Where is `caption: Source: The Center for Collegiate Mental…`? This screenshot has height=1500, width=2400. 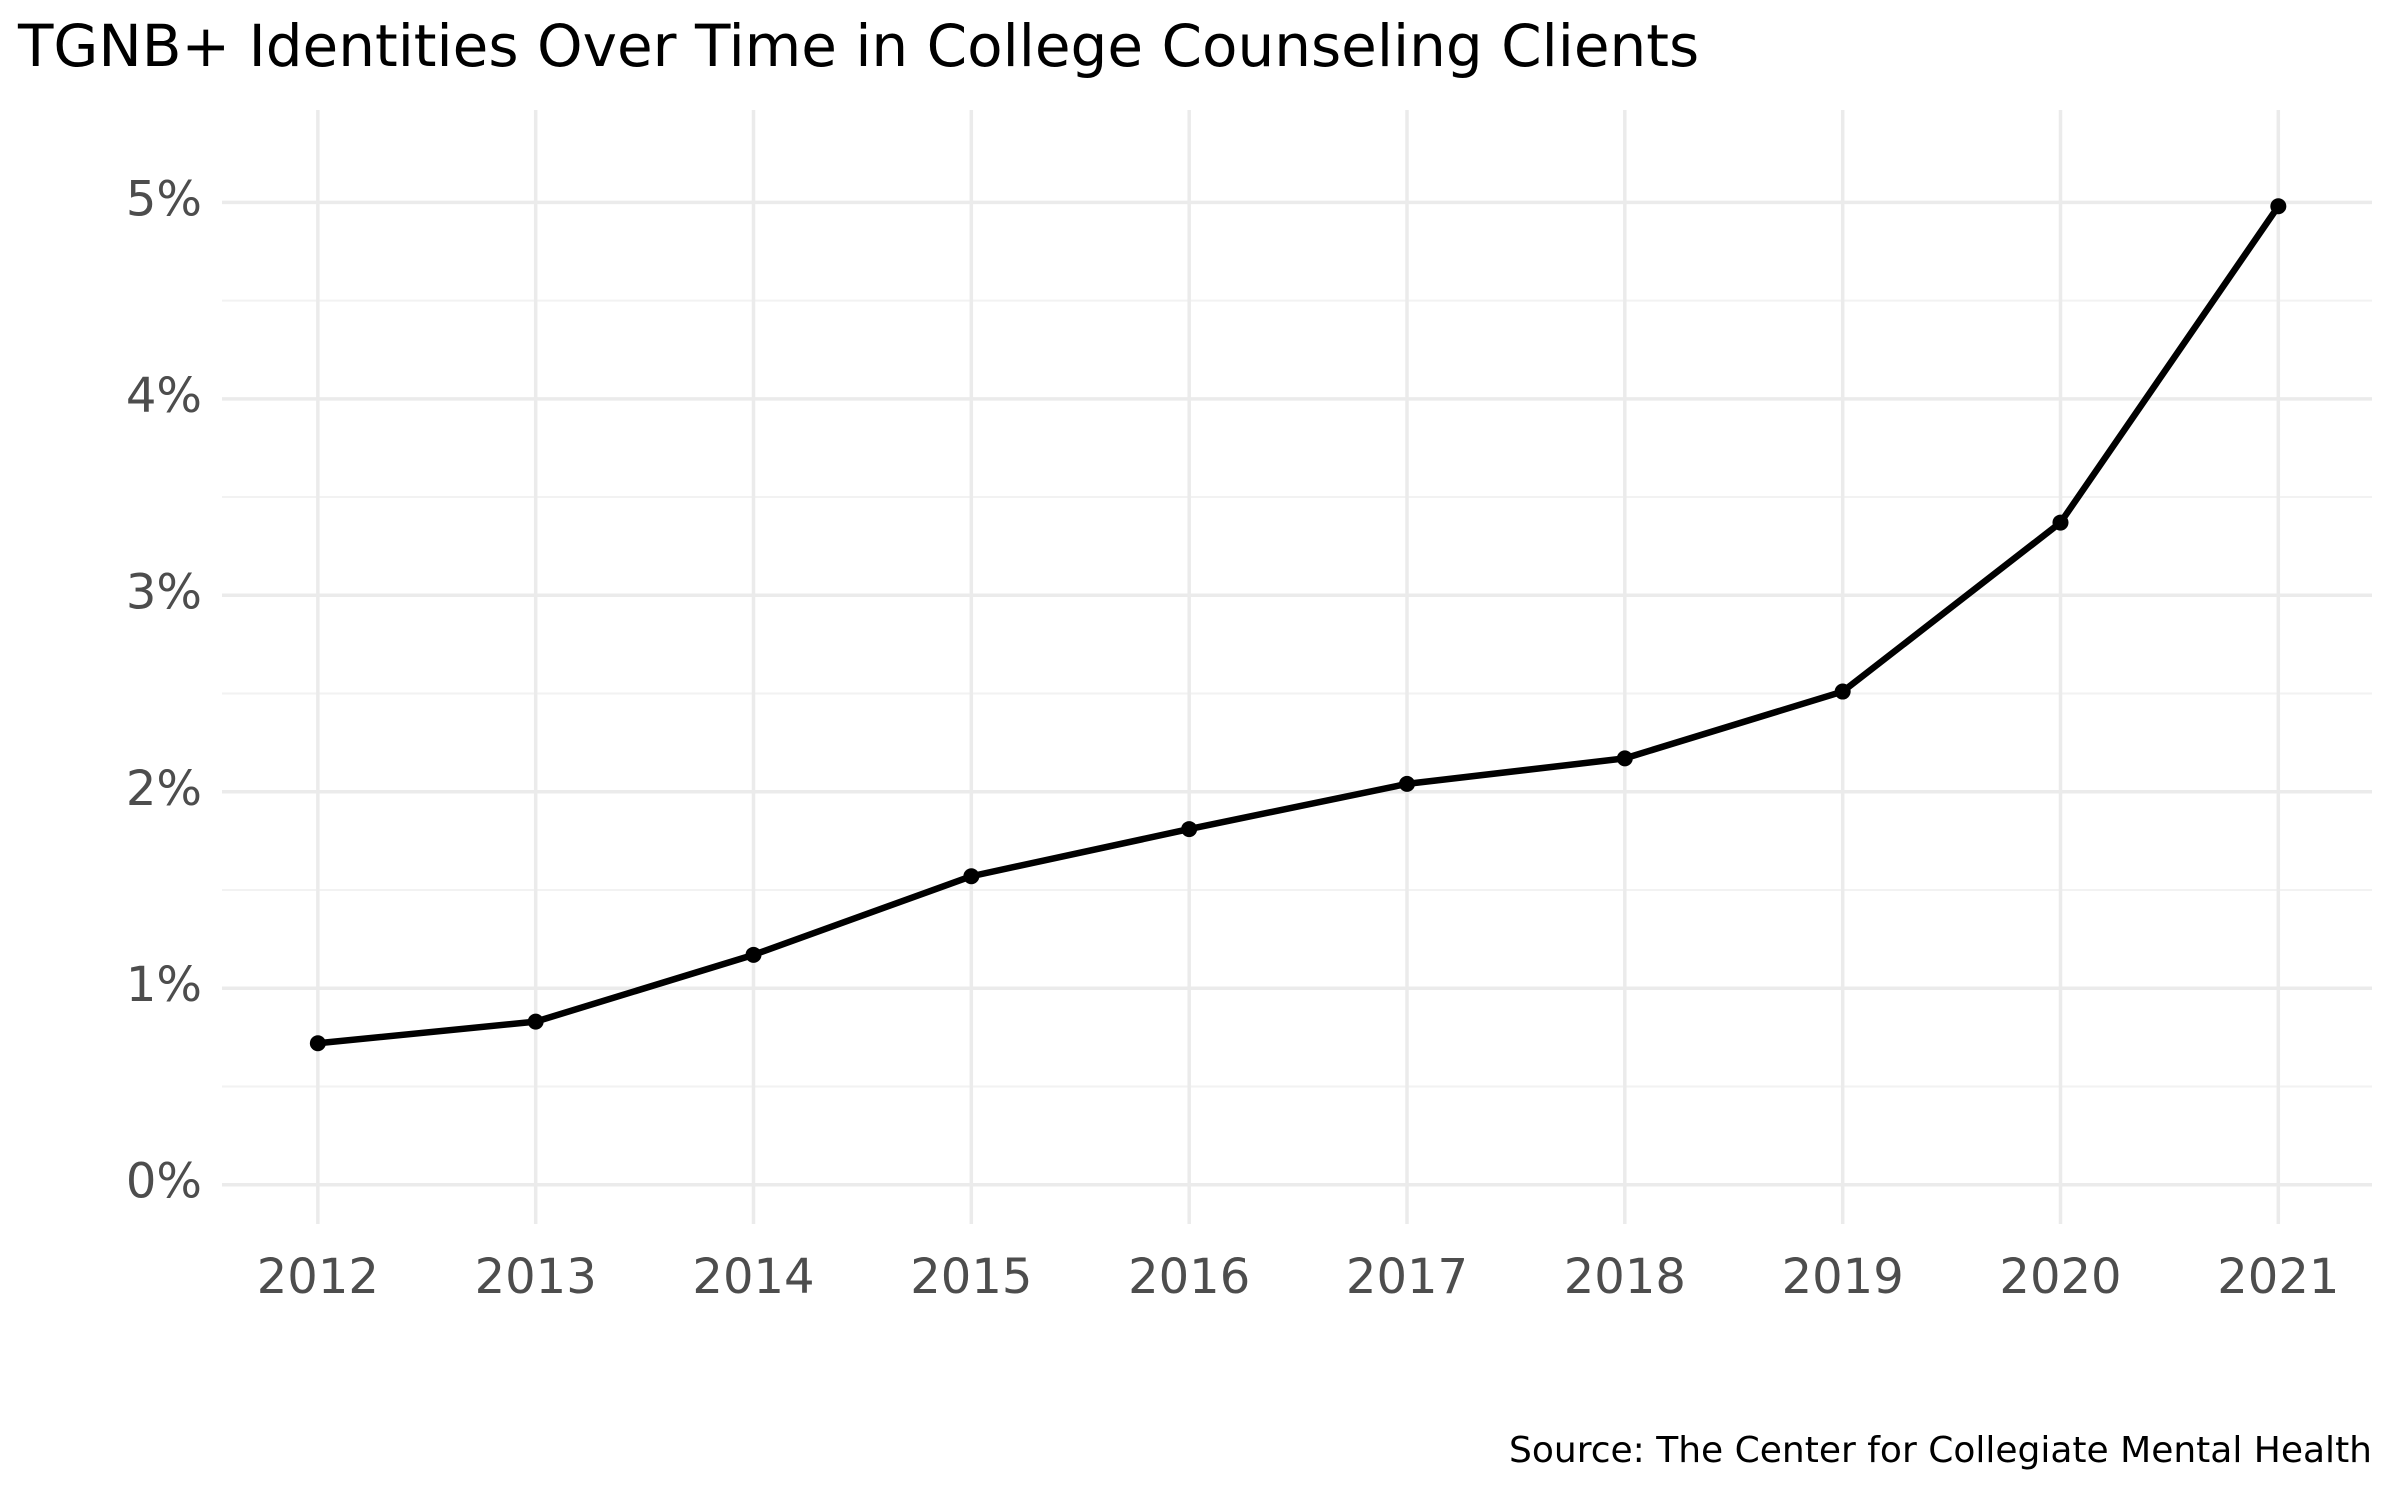 caption: Source: The Center for Collegiate Mental… is located at coordinates (1940, 1450).